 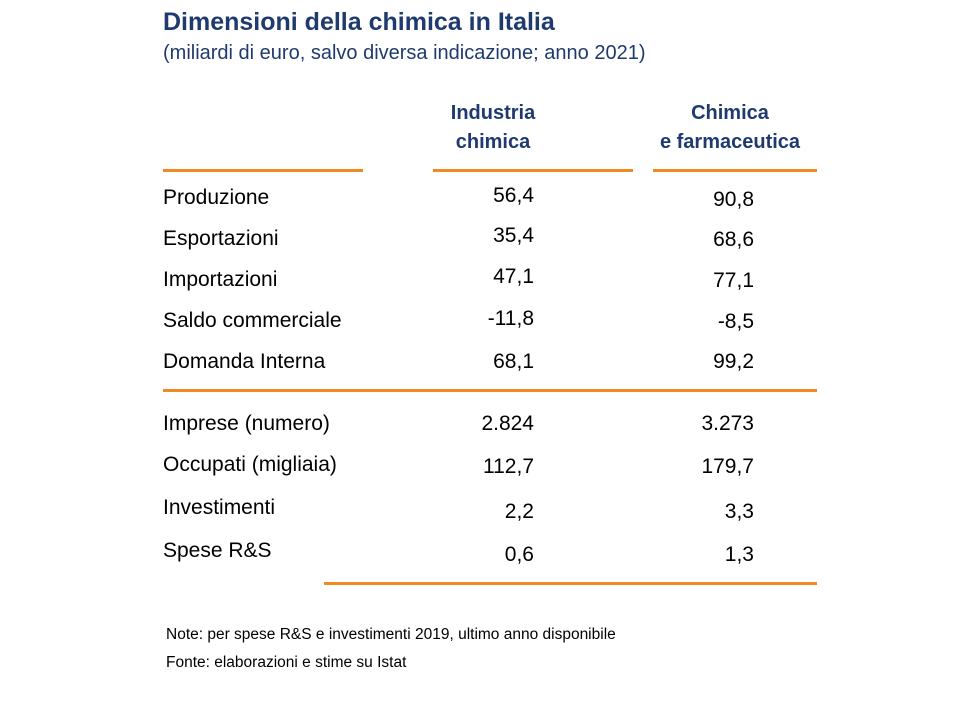 I want to click on cell-industria-domanda-interna: 68,1, so click(x=513, y=361).